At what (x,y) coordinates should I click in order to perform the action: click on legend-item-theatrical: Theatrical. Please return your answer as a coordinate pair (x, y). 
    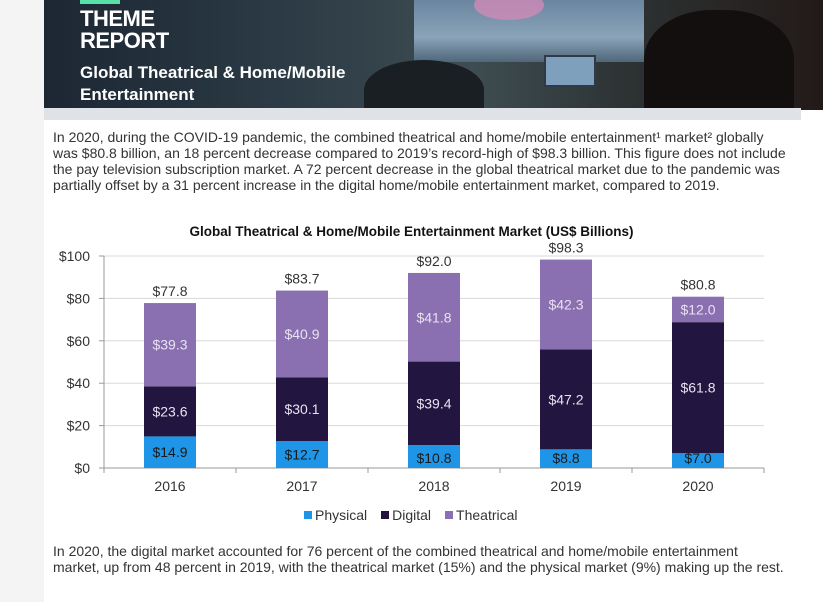
    Looking at the image, I should click on (481, 515).